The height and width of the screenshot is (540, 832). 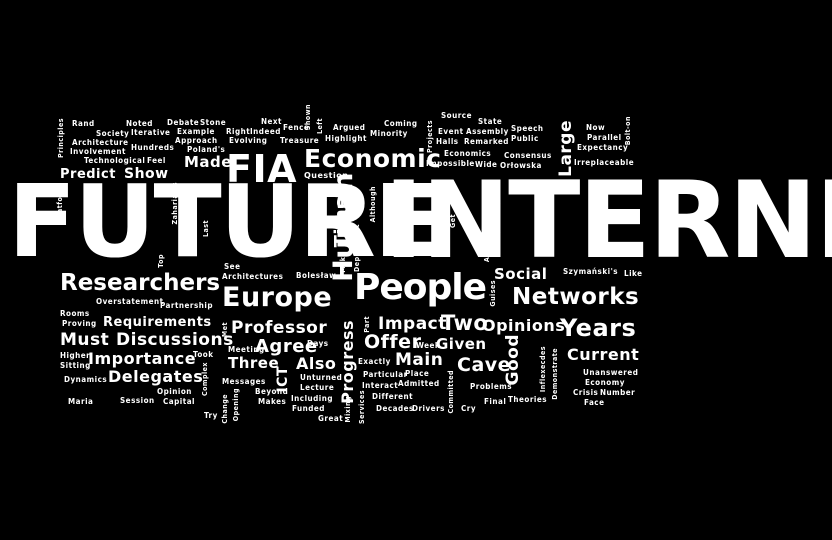 I want to click on word-involvement: Involvement, so click(x=98, y=151).